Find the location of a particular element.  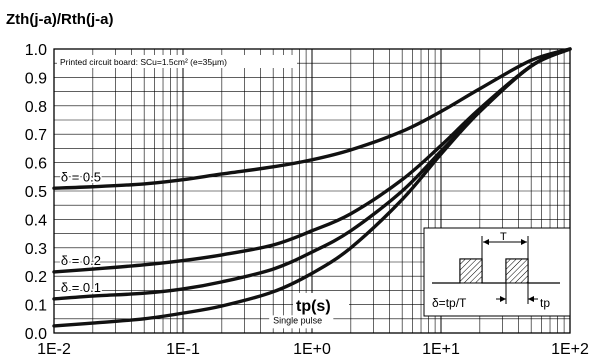

xlabel-box: tp(s) is located at coordinates (321, 305).